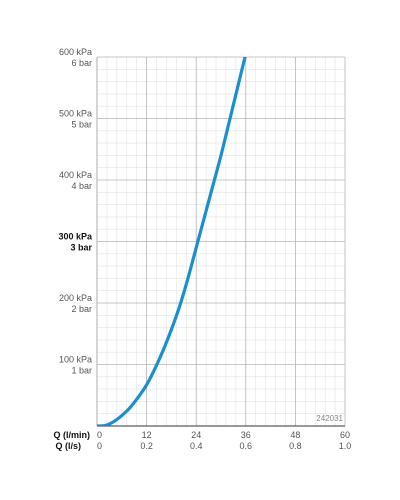  Describe the element at coordinates (75, 175) in the screenshot. I see `y-tick-label-kpa: 400 kPa` at that location.